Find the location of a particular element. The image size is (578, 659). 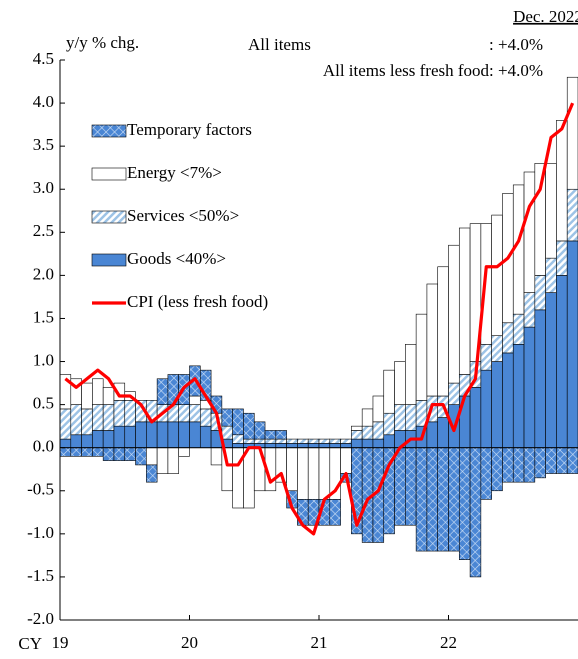

y-tick-label: -1.0 is located at coordinates (40, 532).